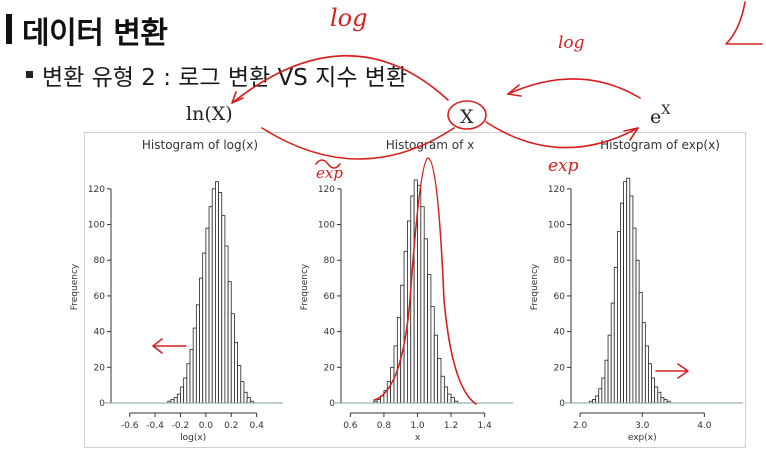 Image resolution: width=766 pixels, height=452 pixels. What do you see at coordinates (484, 426) in the screenshot?
I see `x-tick-label: 1.4` at bounding box center [484, 426].